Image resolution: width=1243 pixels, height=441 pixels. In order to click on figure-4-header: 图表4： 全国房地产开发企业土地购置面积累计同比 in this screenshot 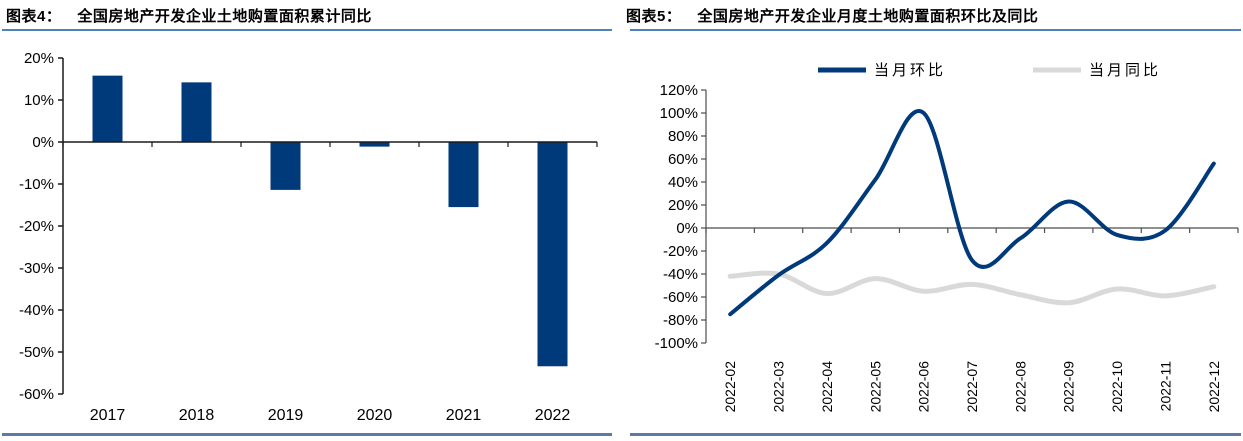, I will do `click(309, 15)`.